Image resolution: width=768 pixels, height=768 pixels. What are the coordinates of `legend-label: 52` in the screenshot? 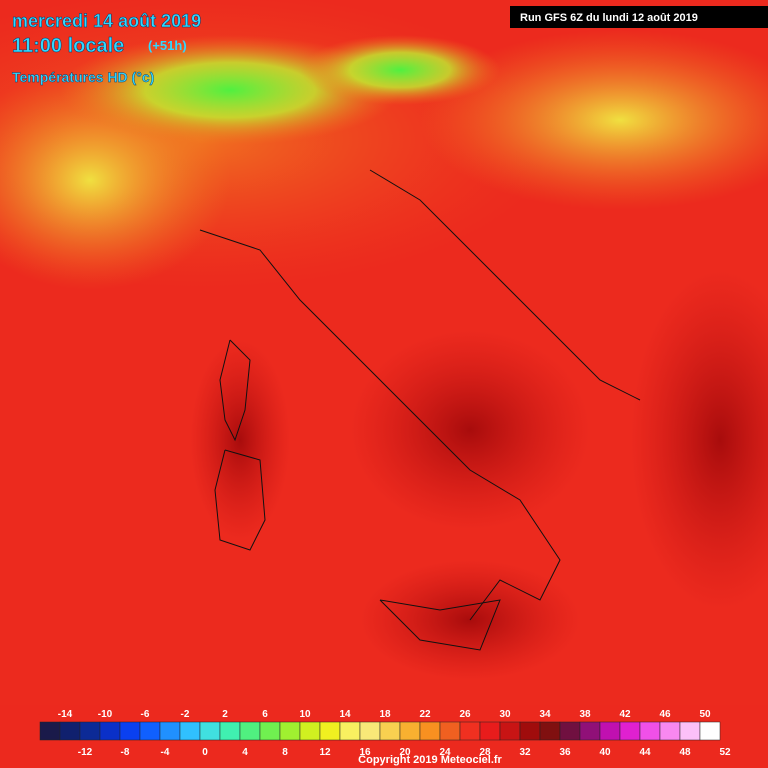 It's located at (725, 752).